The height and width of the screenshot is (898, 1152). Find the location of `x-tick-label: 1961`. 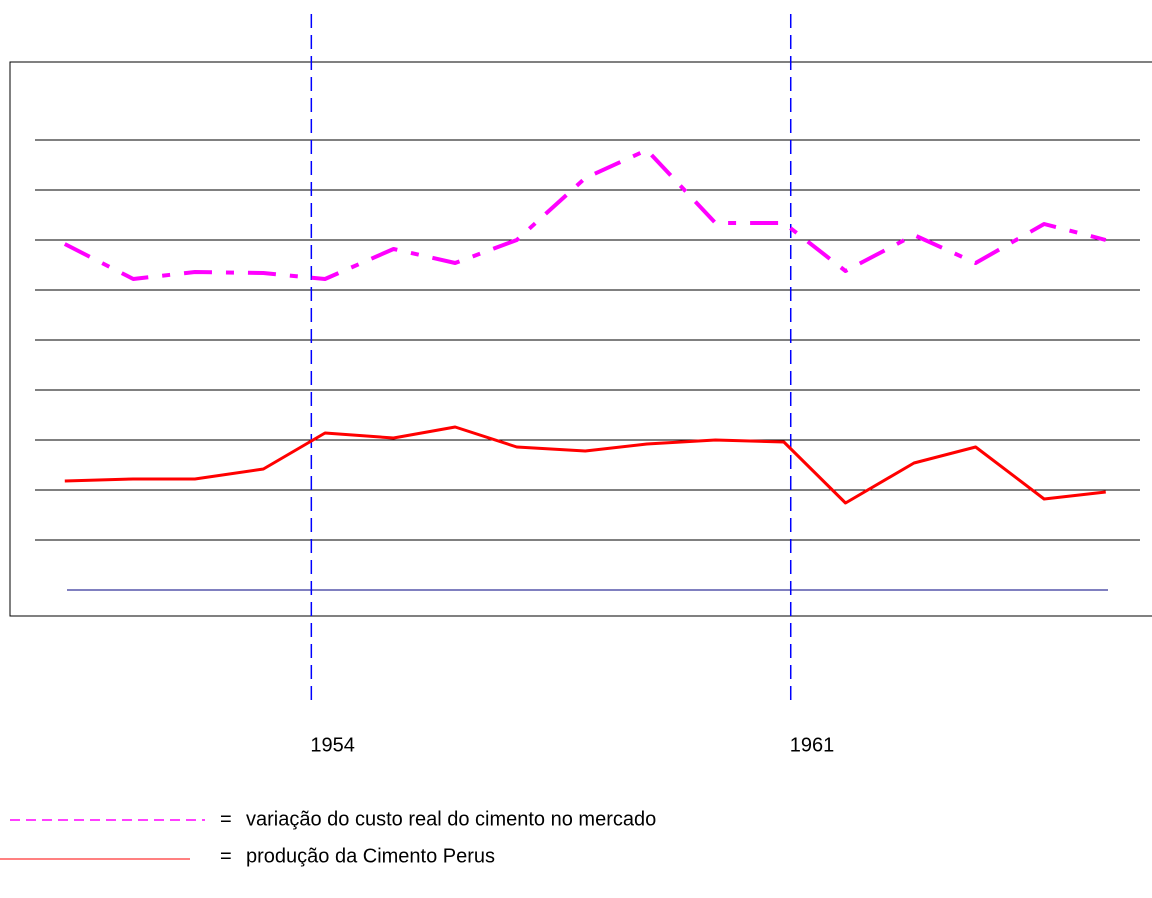

x-tick-label: 1961 is located at coordinates (812, 745).